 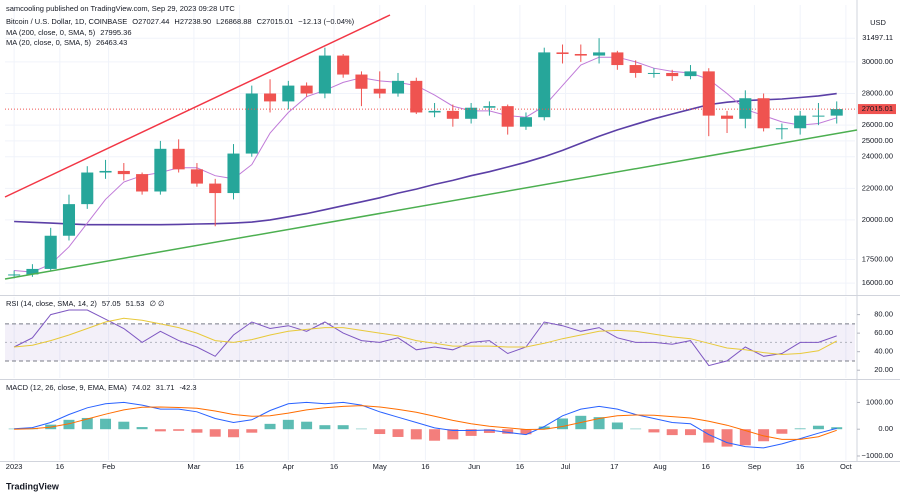 I want to click on indicator-value: 57.05, so click(x=111, y=303).